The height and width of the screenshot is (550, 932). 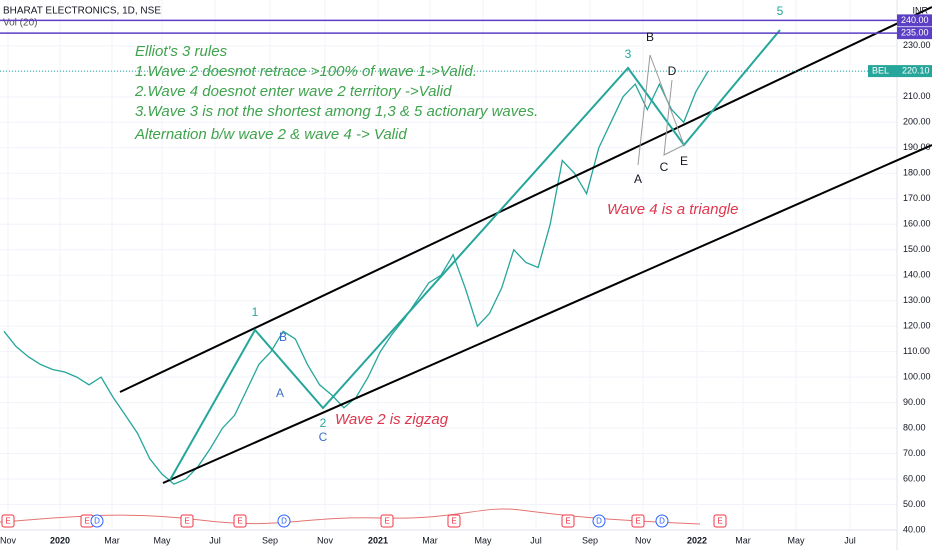 What do you see at coordinates (914, 478) in the screenshot?
I see `y-tick-label: 60.00` at bounding box center [914, 478].